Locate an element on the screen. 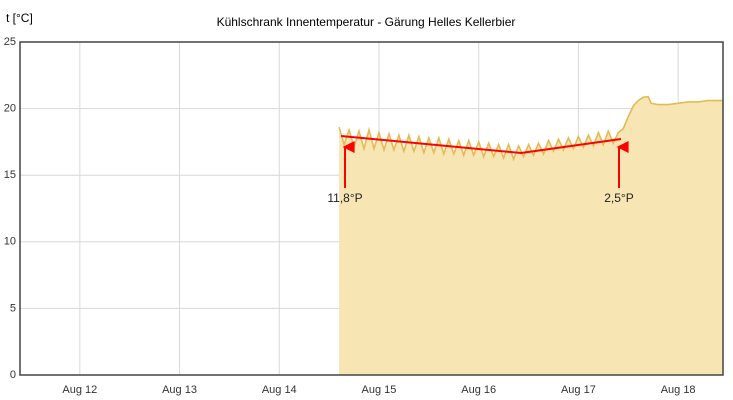 This screenshot has height=400, width=733. x-tick-label: Aug 12 is located at coordinates (79, 390).